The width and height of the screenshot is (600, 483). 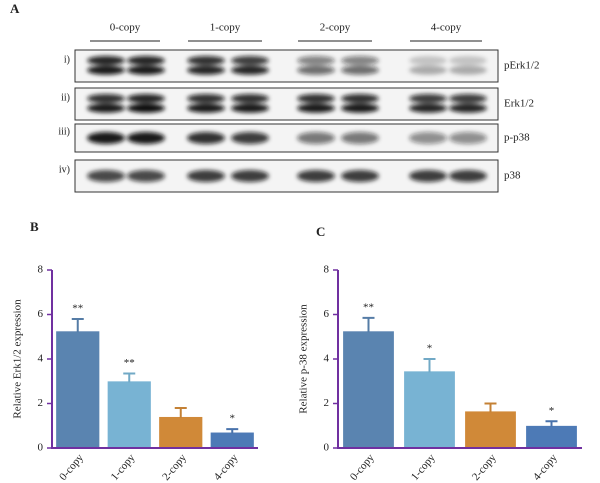 I want to click on row-index: iii), so click(x=64, y=131).